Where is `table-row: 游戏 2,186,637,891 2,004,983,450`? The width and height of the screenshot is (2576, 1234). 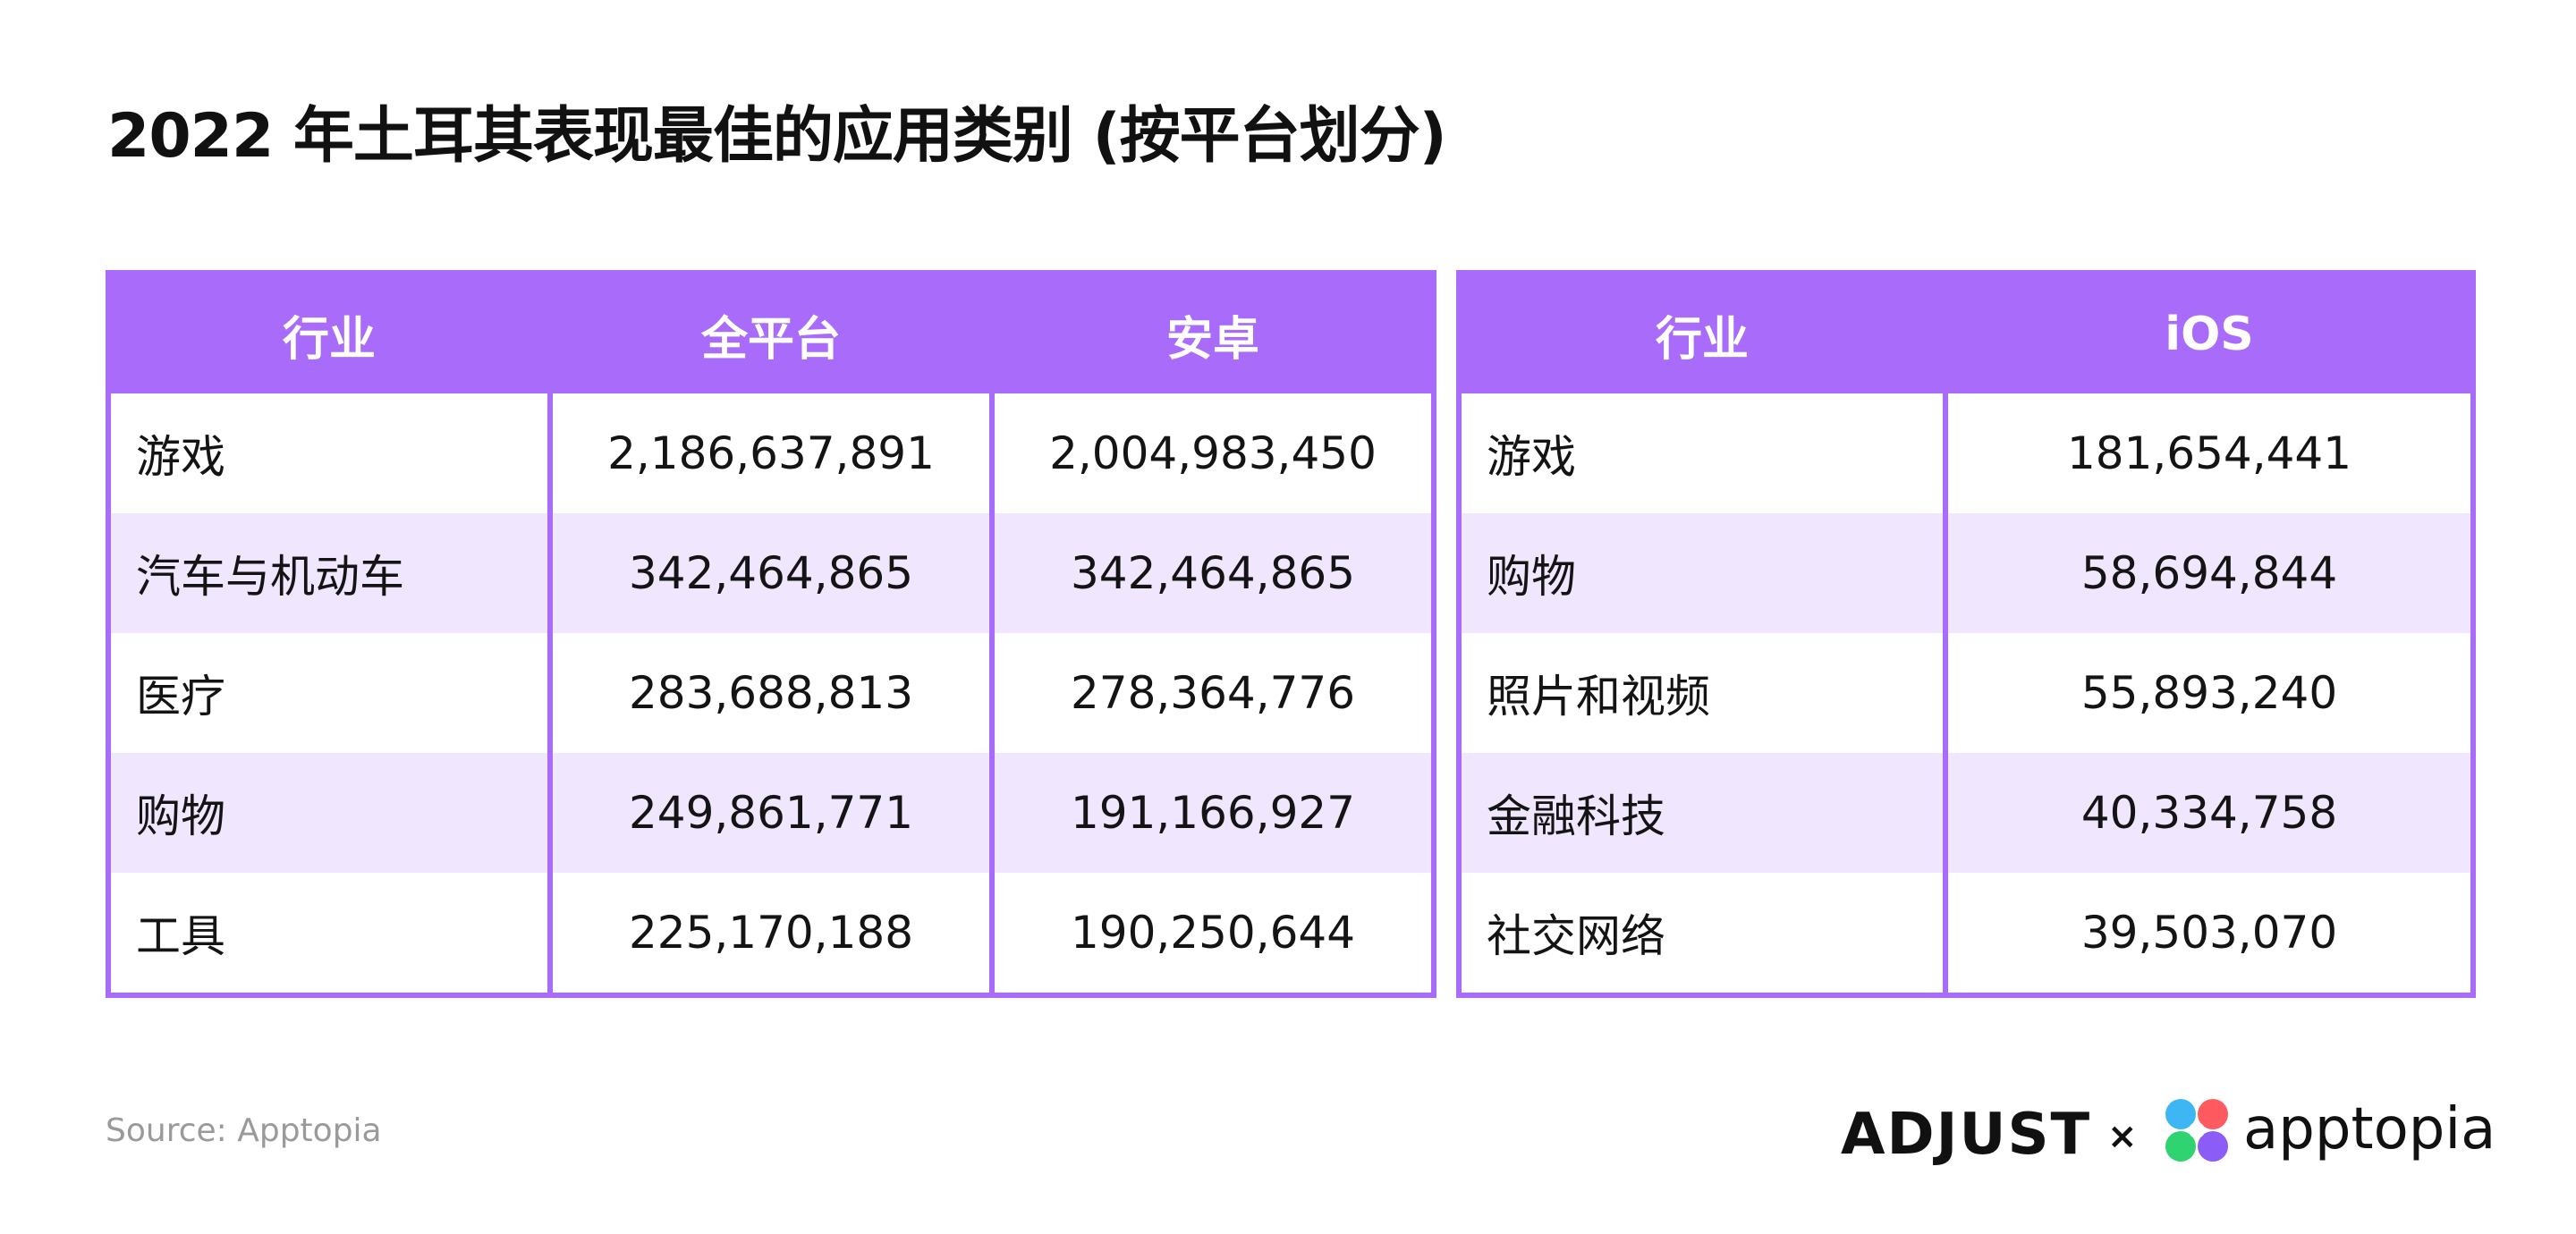
table-row: 游戏 2,186,637,891 2,004,983,450 is located at coordinates (770, 453).